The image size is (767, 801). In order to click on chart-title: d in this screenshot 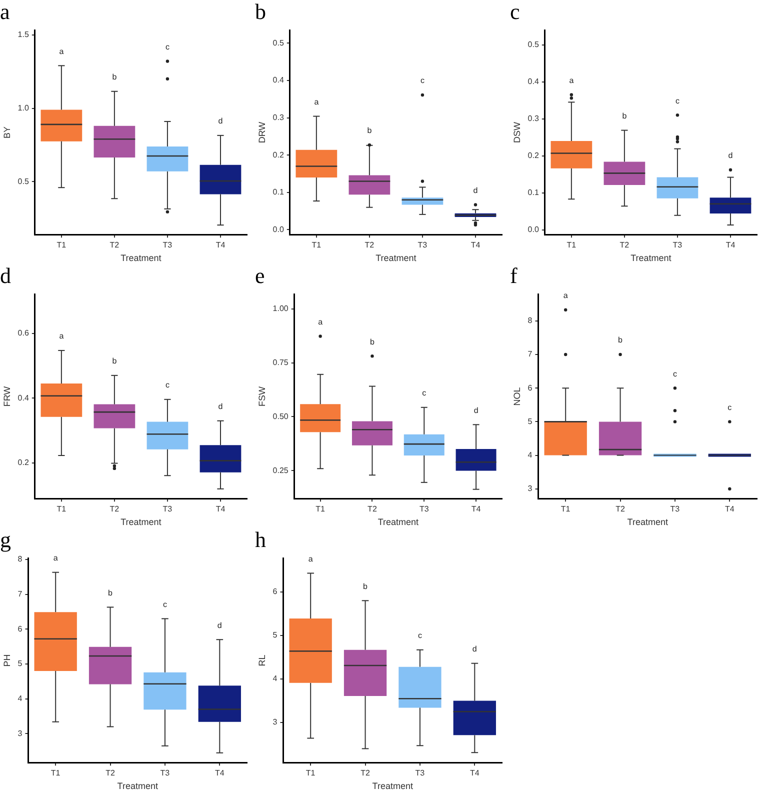, I will do `click(5, 275)`.